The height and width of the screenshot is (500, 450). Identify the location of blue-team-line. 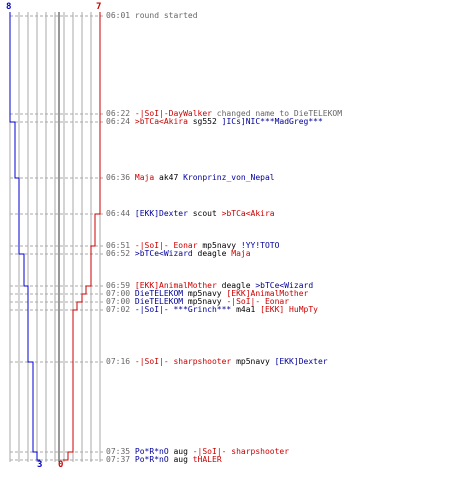
(24, 236).